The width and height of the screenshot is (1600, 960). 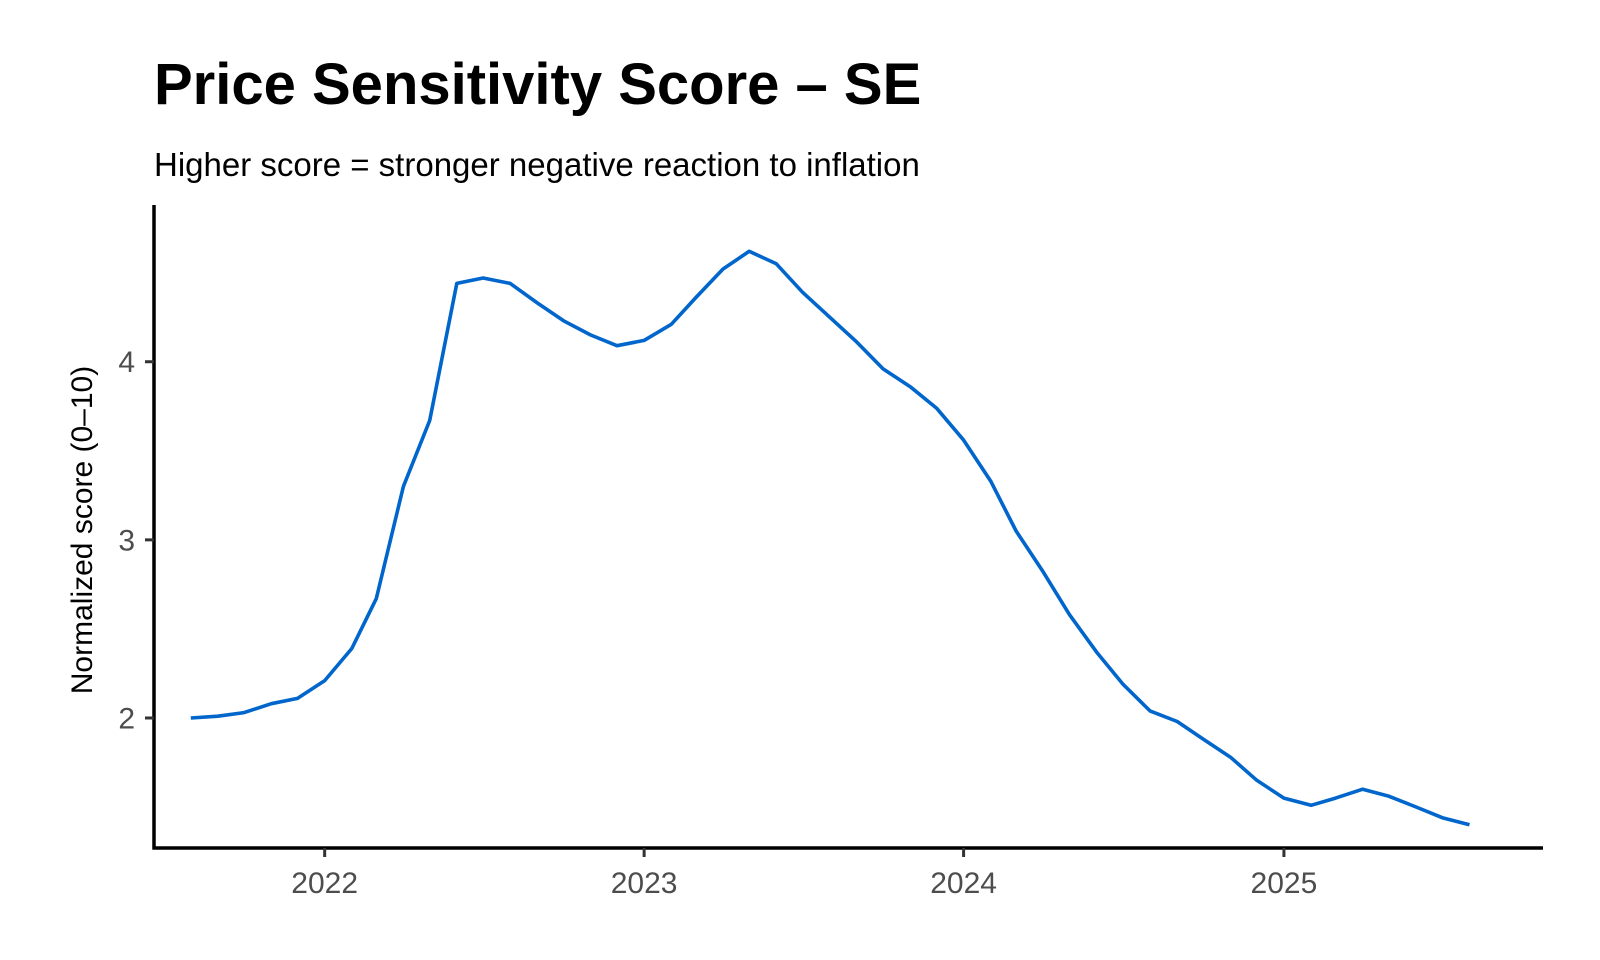 What do you see at coordinates (126, 362) in the screenshot?
I see `y-tick-label: 4` at bounding box center [126, 362].